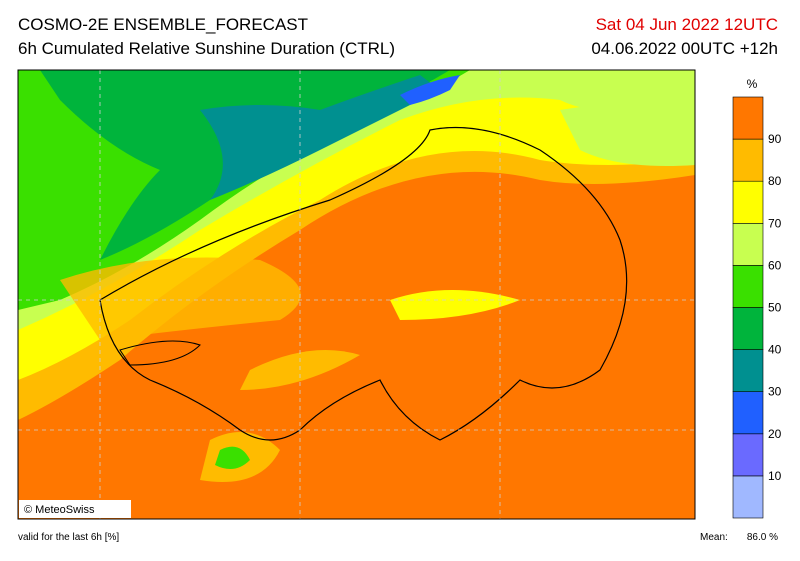  Describe the element at coordinates (775, 139) in the screenshot. I see `colorbar-tick-label: 90` at that location.